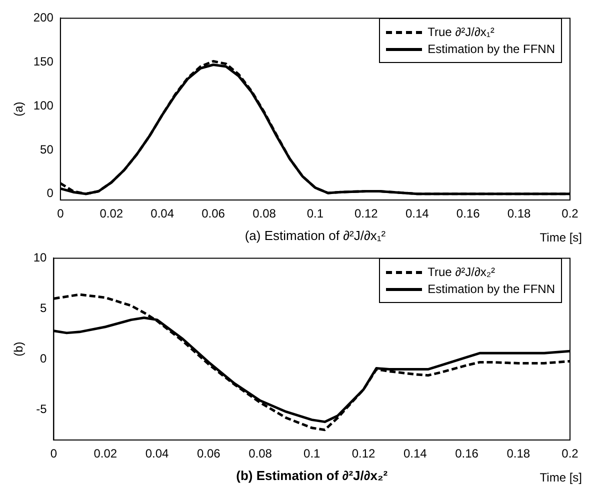  What do you see at coordinates (60, 213) in the screenshot?
I see `x-tick-label: 0` at bounding box center [60, 213].